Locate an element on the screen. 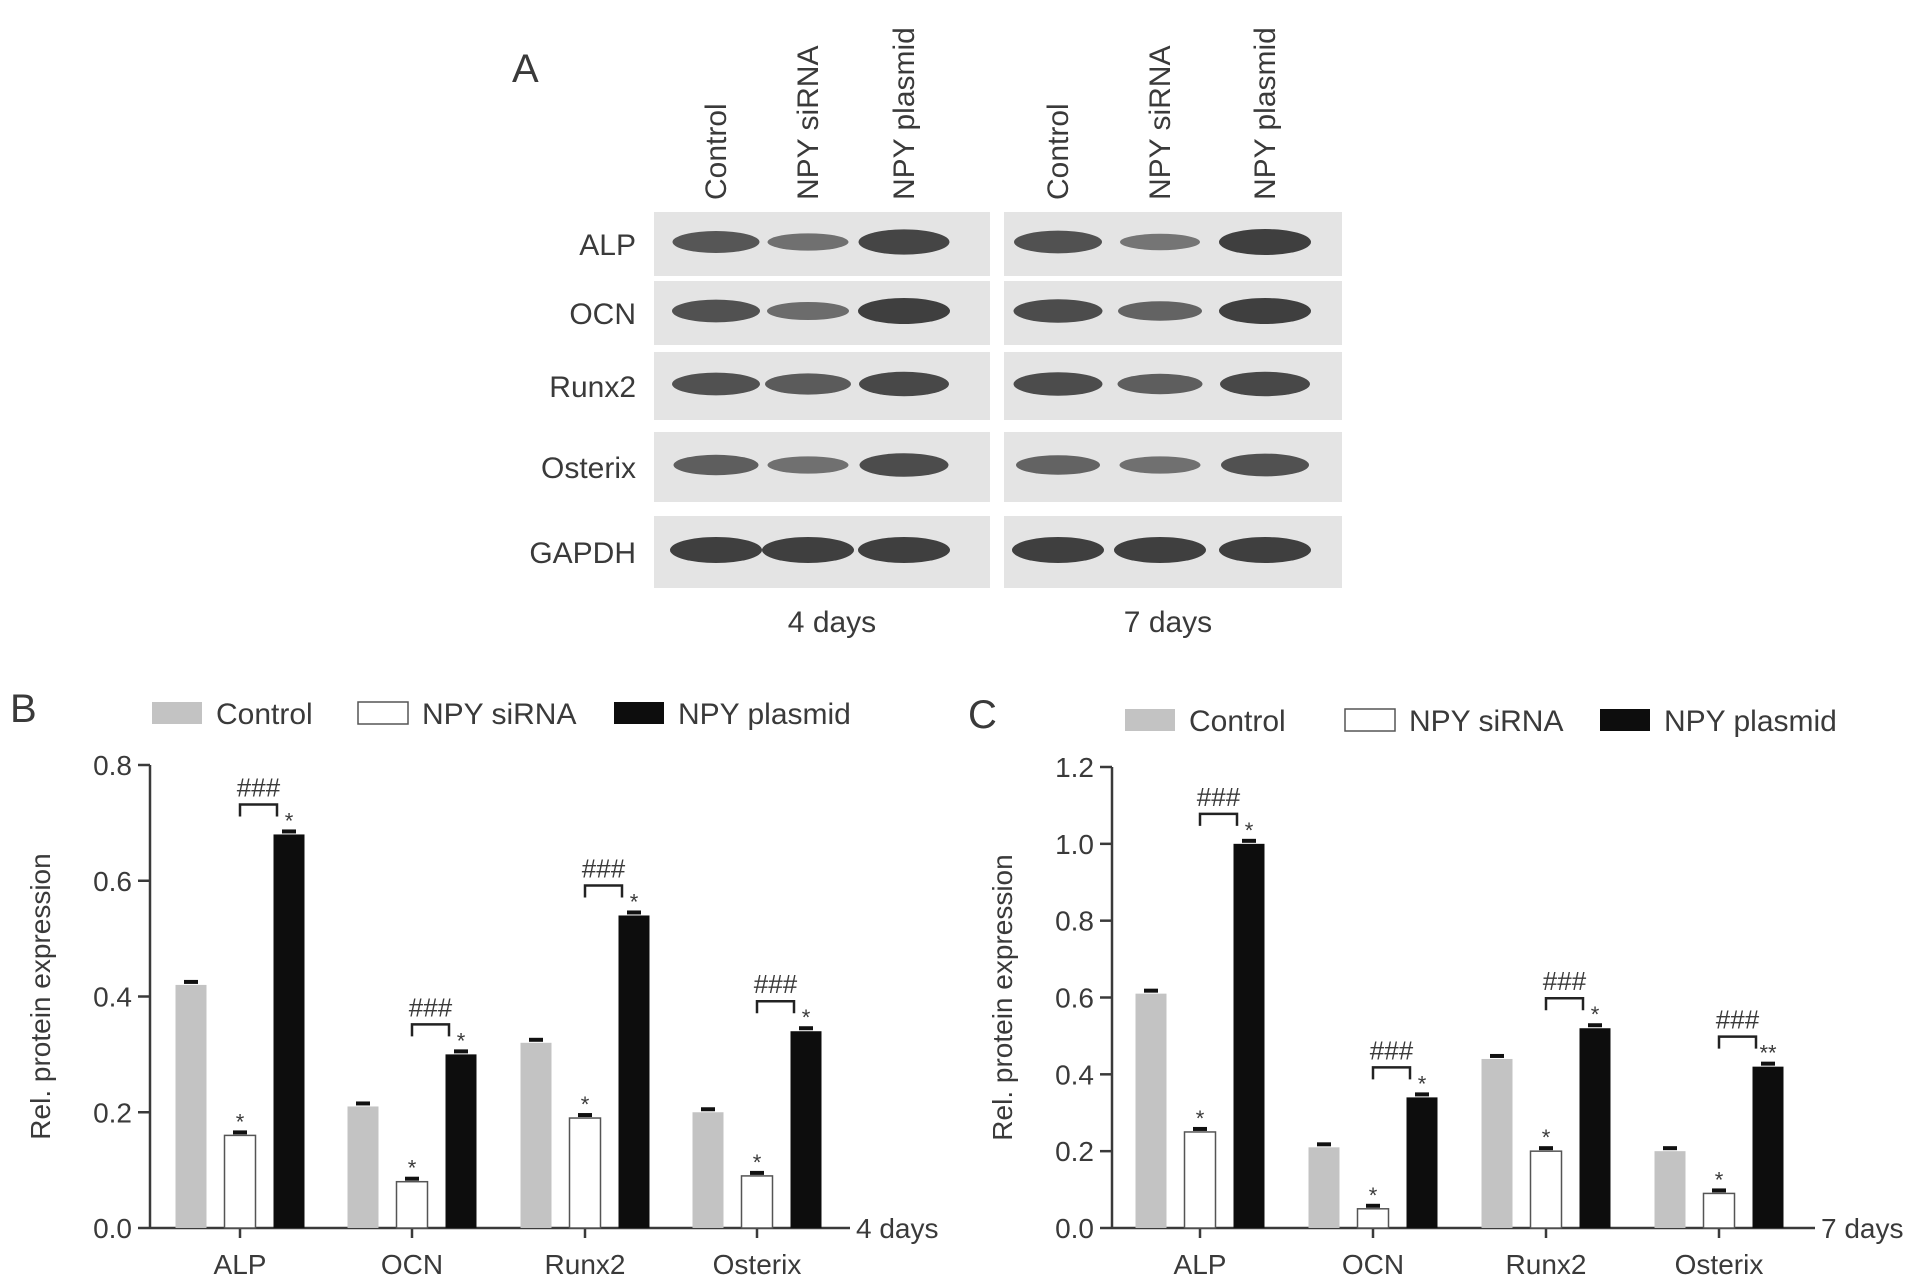 This screenshot has height=1288, width=1913. bars-c: **###**###**###***### is located at coordinates (1459, 1005).